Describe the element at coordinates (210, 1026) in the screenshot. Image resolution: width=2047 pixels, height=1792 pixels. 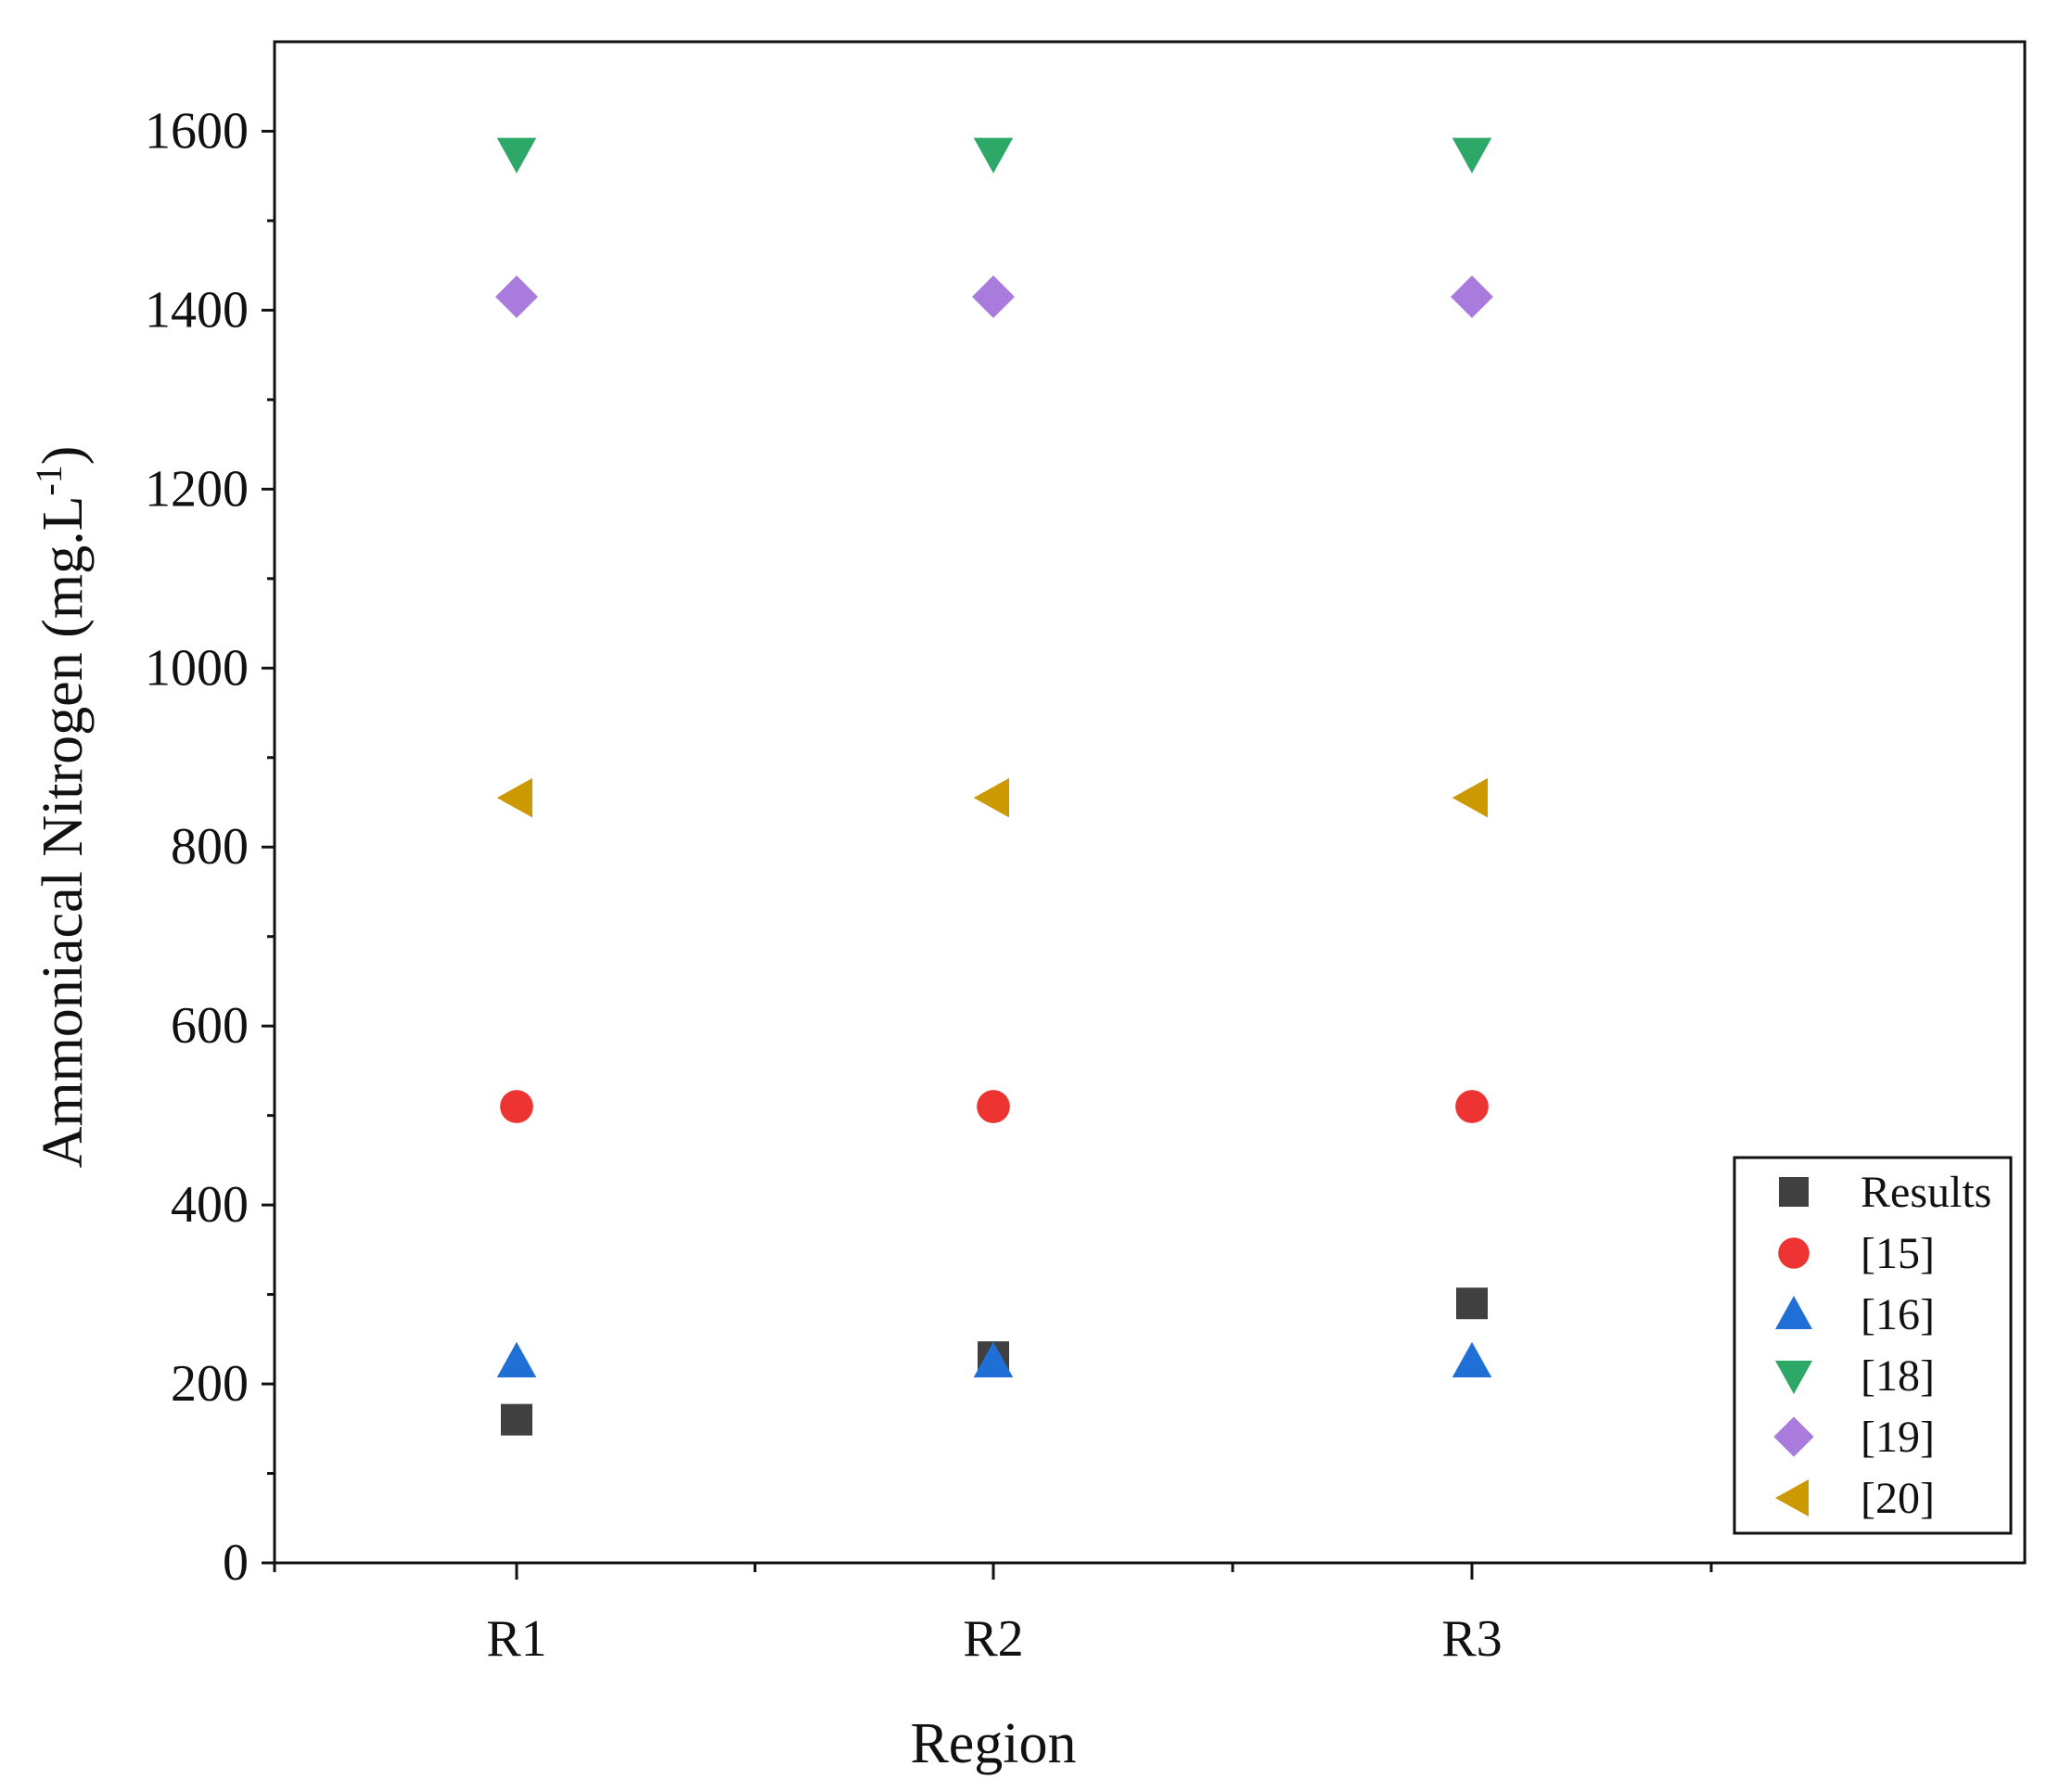
I see `y-tick-label: 600` at that location.